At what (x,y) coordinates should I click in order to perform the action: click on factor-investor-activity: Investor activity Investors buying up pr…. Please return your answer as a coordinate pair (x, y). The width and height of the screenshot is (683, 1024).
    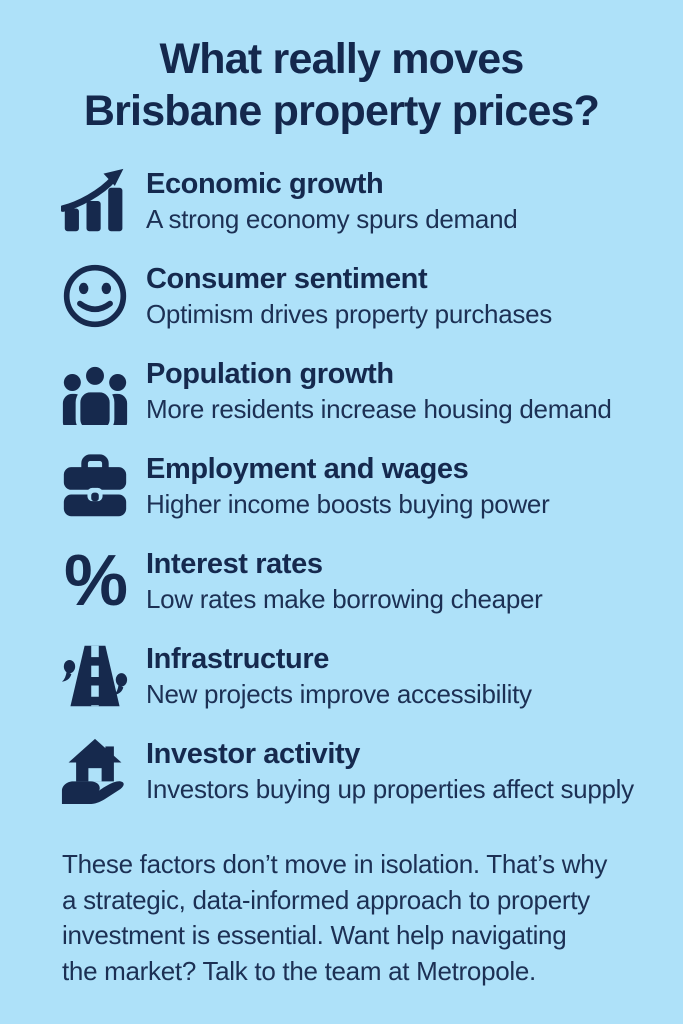
    Looking at the image, I should click on (369, 771).